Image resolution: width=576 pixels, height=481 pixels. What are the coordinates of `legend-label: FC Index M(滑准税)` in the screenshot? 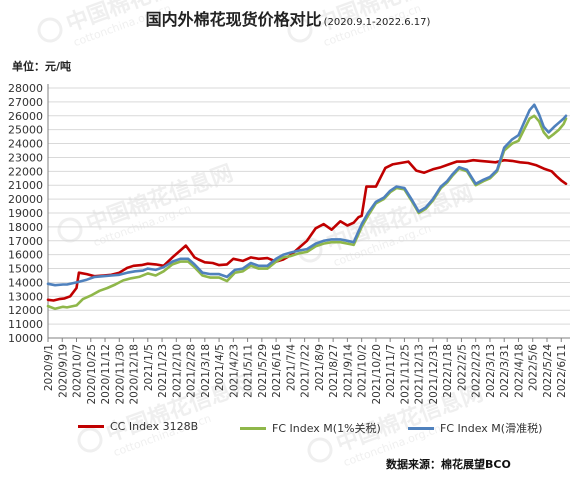 It's located at (491, 428).